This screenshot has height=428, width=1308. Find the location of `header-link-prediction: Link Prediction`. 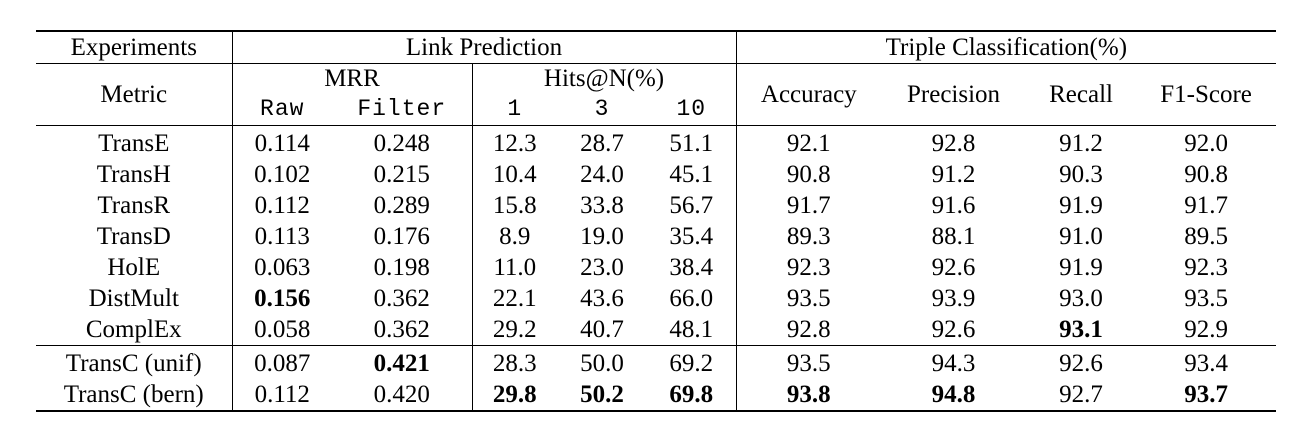

header-link-prediction: Link Prediction is located at coordinates (484, 47).